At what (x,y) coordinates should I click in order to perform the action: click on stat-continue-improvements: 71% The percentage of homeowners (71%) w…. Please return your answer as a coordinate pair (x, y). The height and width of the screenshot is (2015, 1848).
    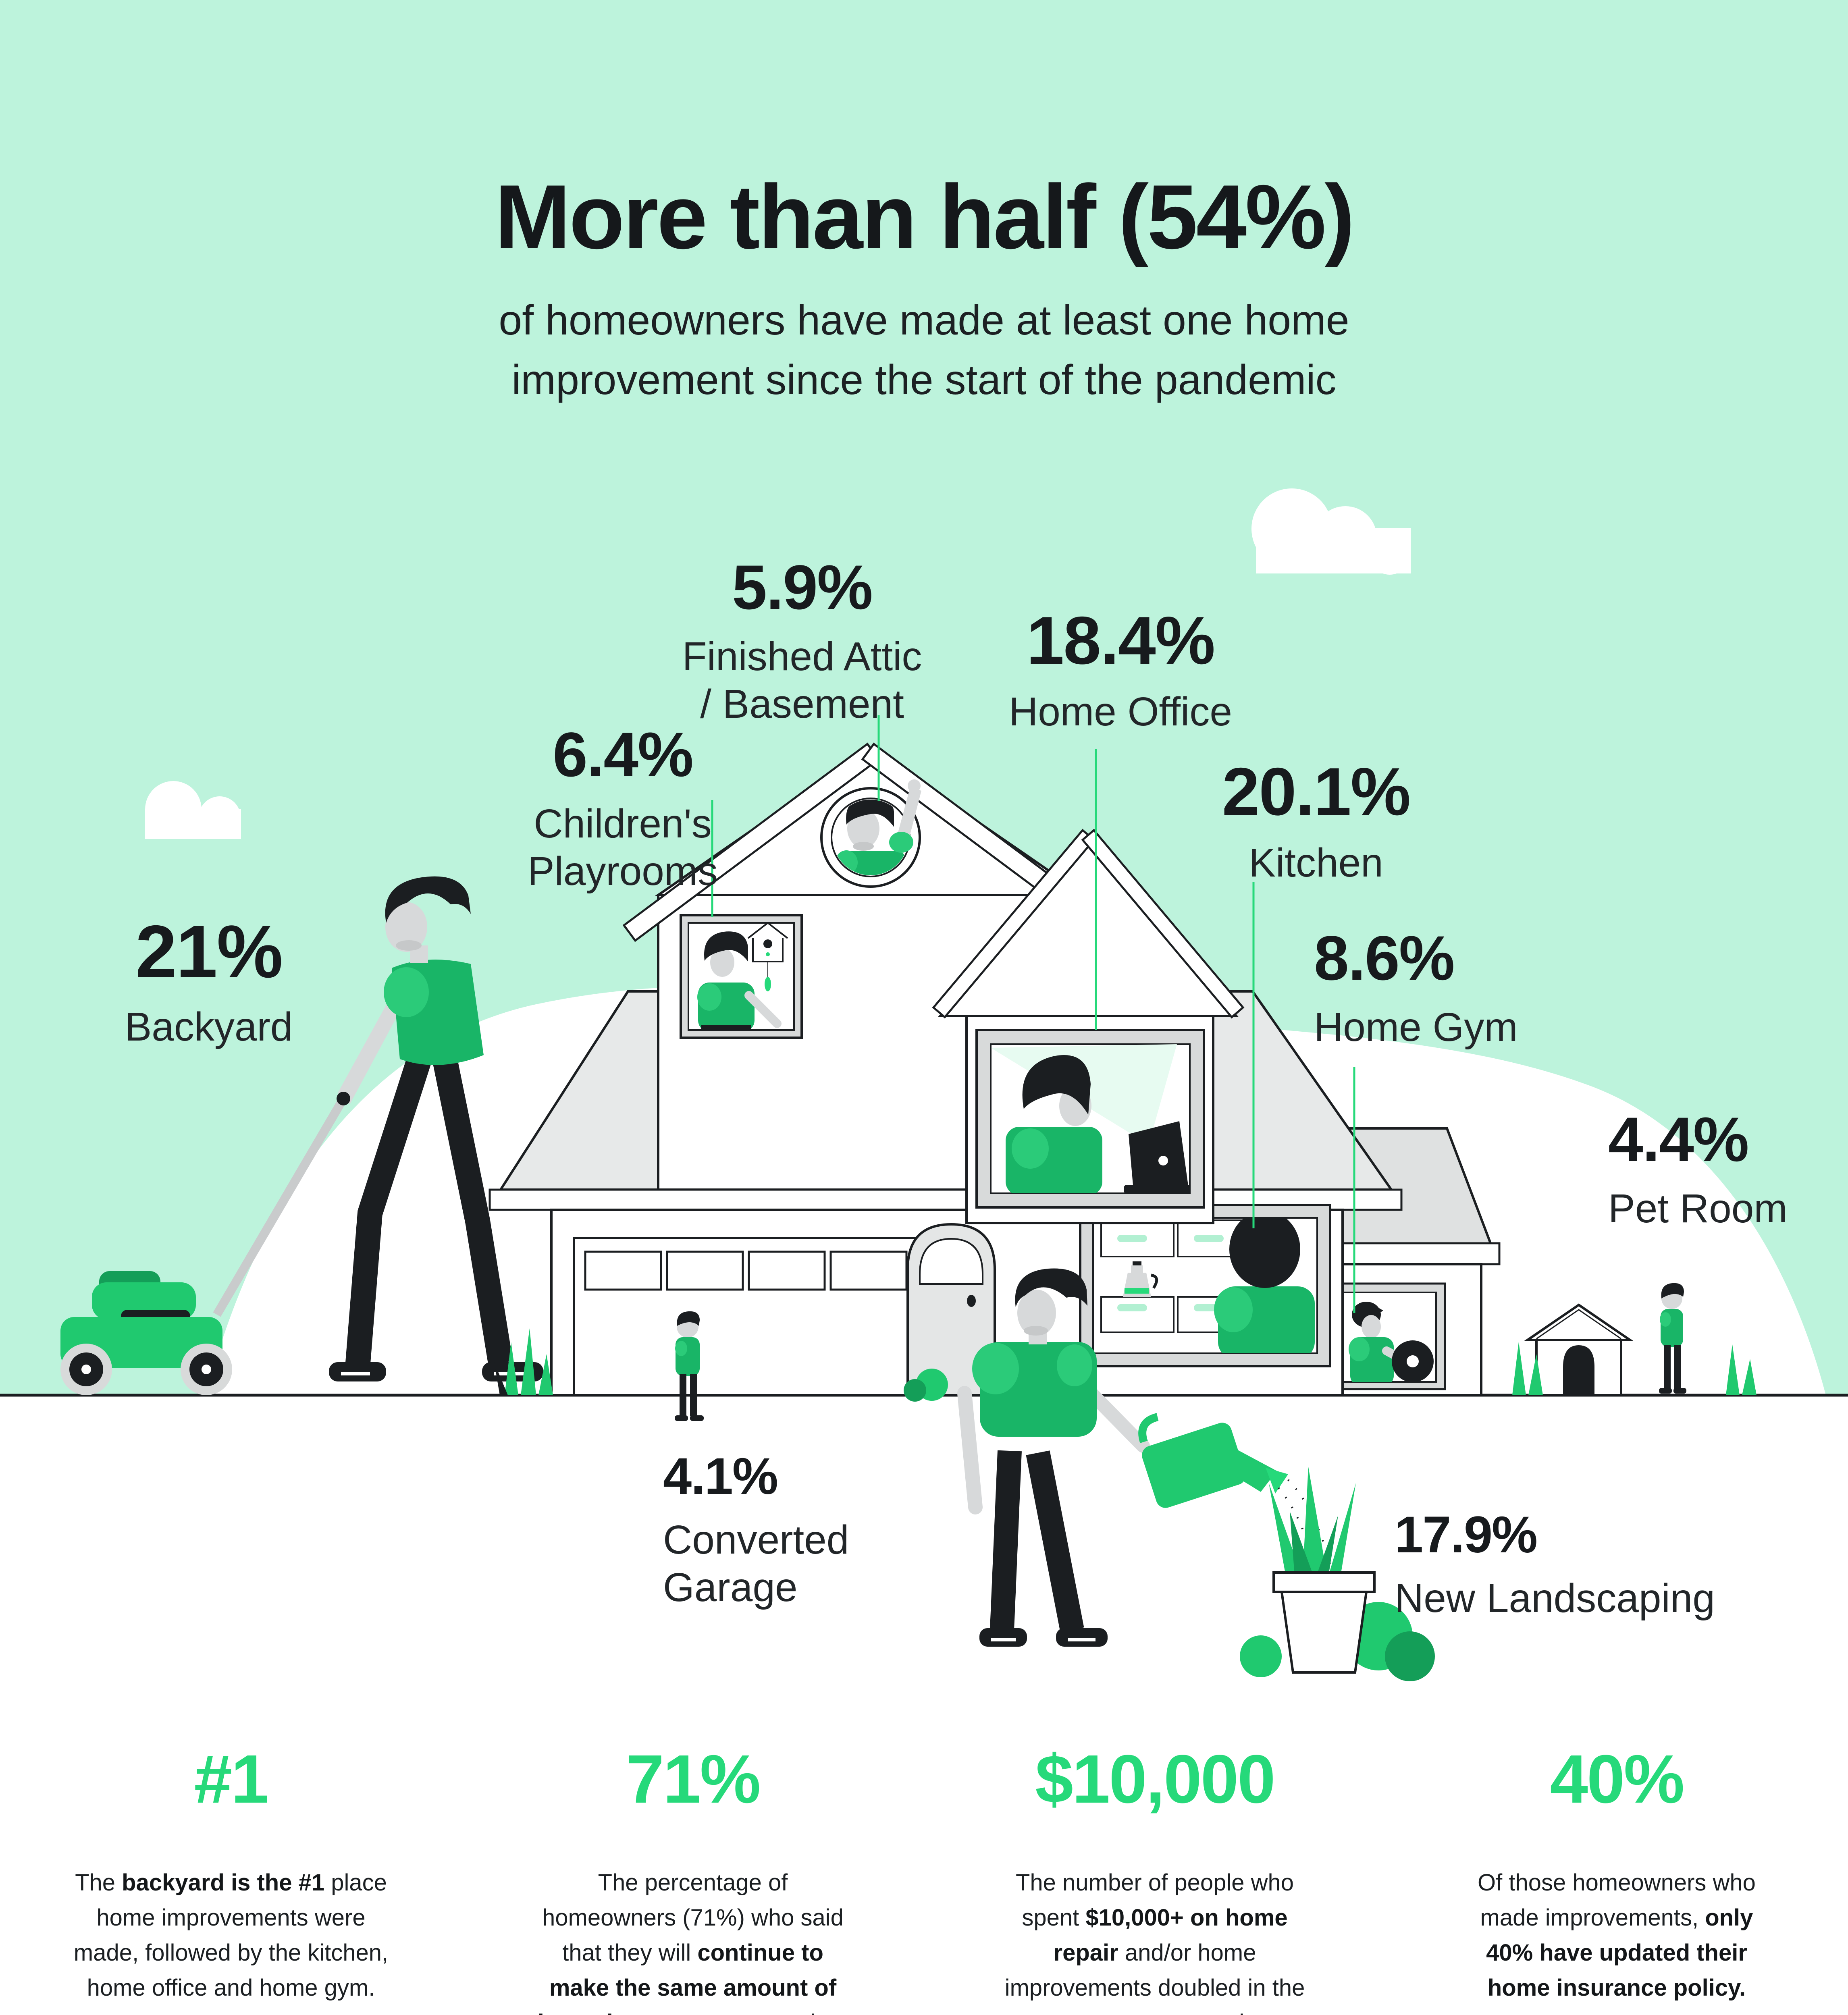
    Looking at the image, I should click on (693, 1880).